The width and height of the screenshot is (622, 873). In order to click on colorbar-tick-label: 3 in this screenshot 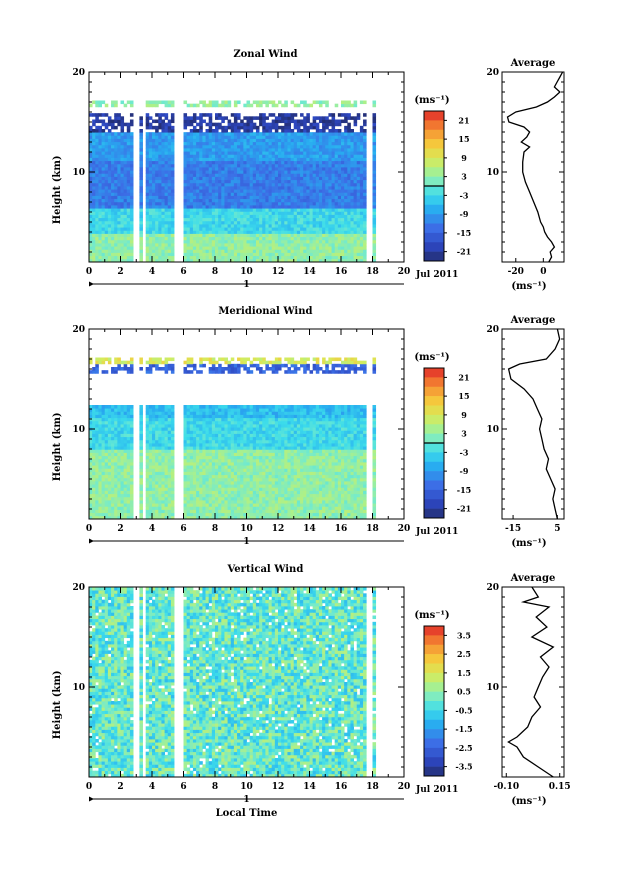, I will do `click(464, 177)`.